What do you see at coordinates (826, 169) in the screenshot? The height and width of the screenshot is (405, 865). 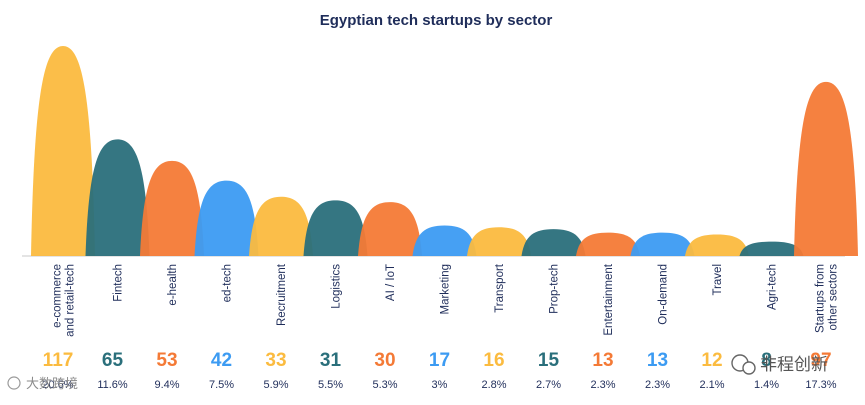 I see `bar-startups-from-other-sectors` at bounding box center [826, 169].